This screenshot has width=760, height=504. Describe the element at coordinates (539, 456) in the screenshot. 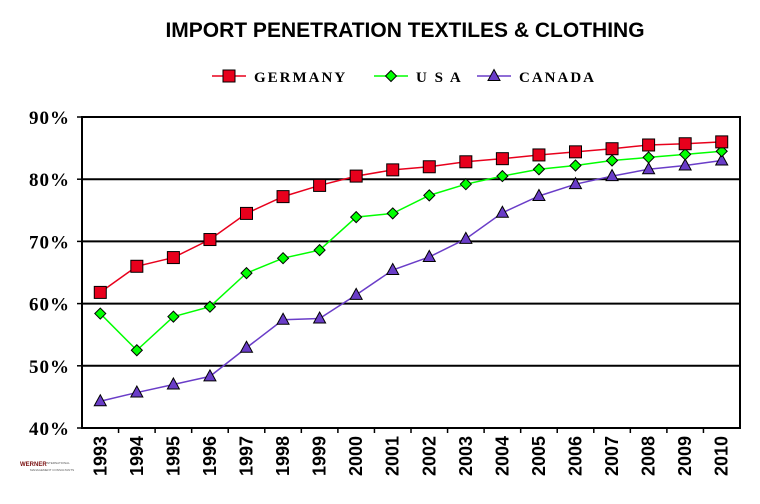

I see `x-tick-label: 2005` at that location.